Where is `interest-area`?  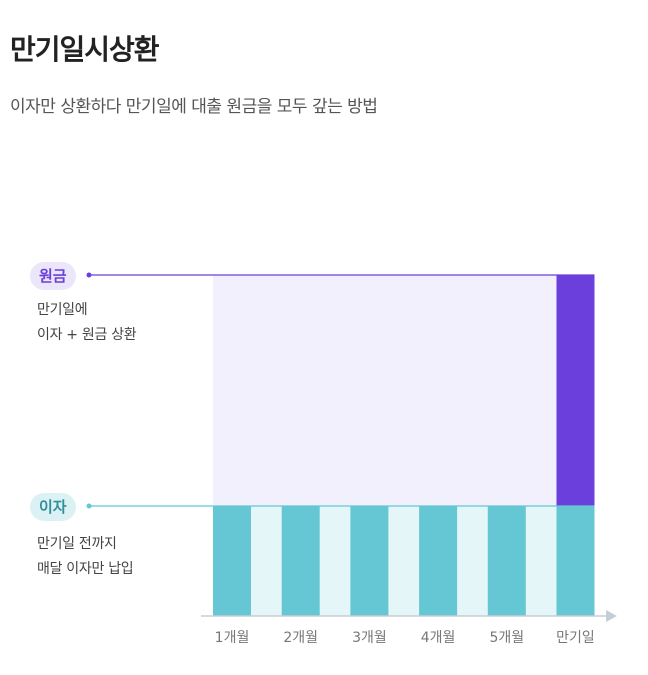
interest-area is located at coordinates (404, 561).